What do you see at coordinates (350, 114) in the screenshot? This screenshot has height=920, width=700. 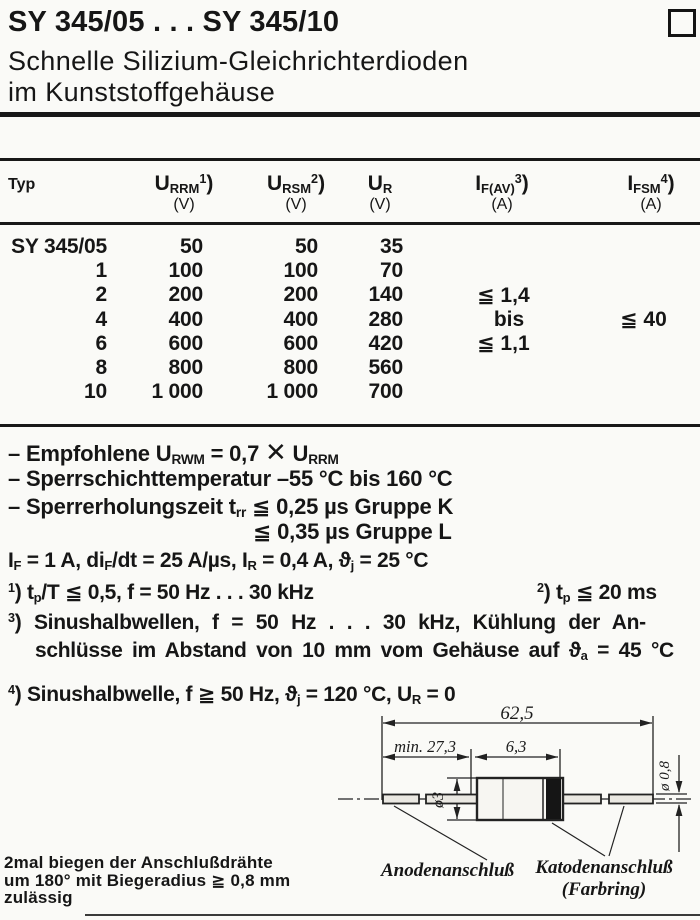 I see `divider-thick` at bounding box center [350, 114].